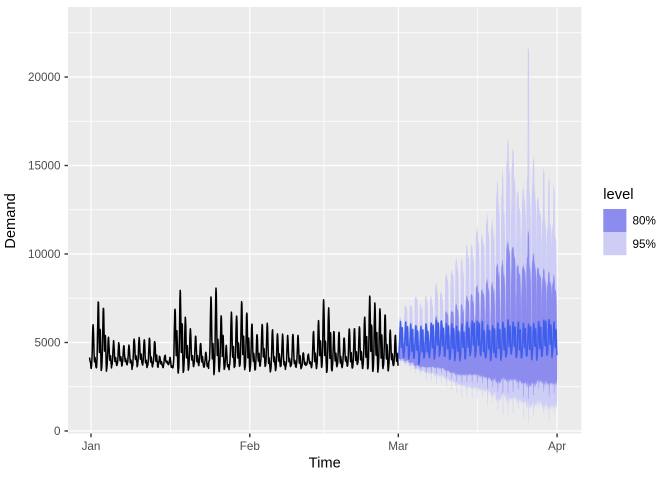 This screenshot has width=672, height=485. What do you see at coordinates (44, 166) in the screenshot?
I see `svg-text: 15000` at bounding box center [44, 166].